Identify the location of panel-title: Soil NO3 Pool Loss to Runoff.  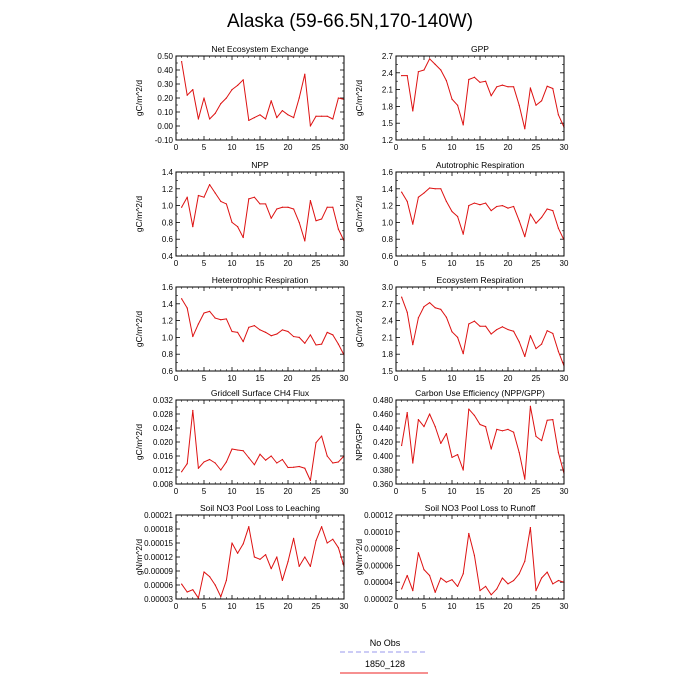
(480, 508).